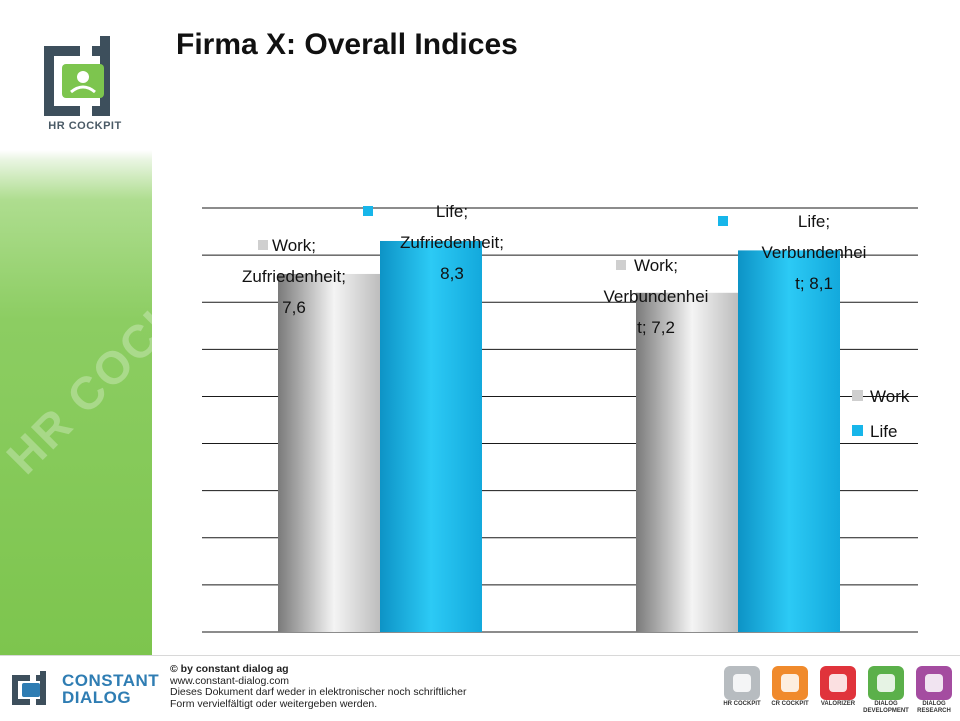  Describe the element at coordinates (742, 704) in the screenshot. I see `product-label: HR COCKPIT` at that location.